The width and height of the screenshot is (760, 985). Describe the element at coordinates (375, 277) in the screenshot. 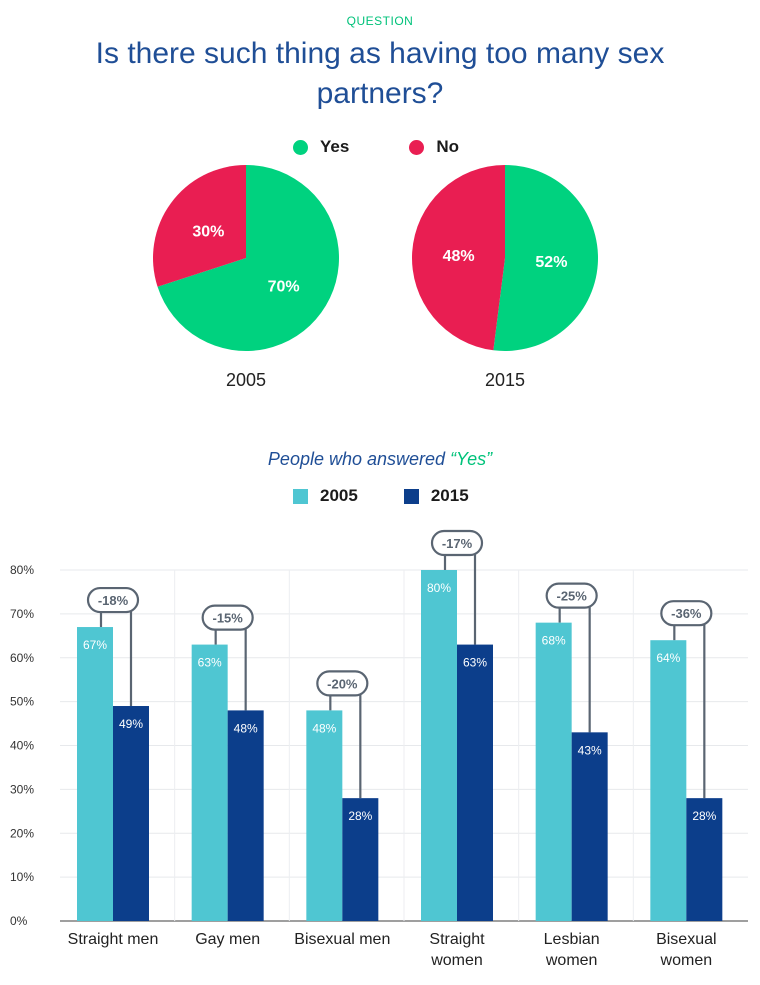

I see `pie-charts: 70% 30% 2005 52% 48% 2015` at that location.